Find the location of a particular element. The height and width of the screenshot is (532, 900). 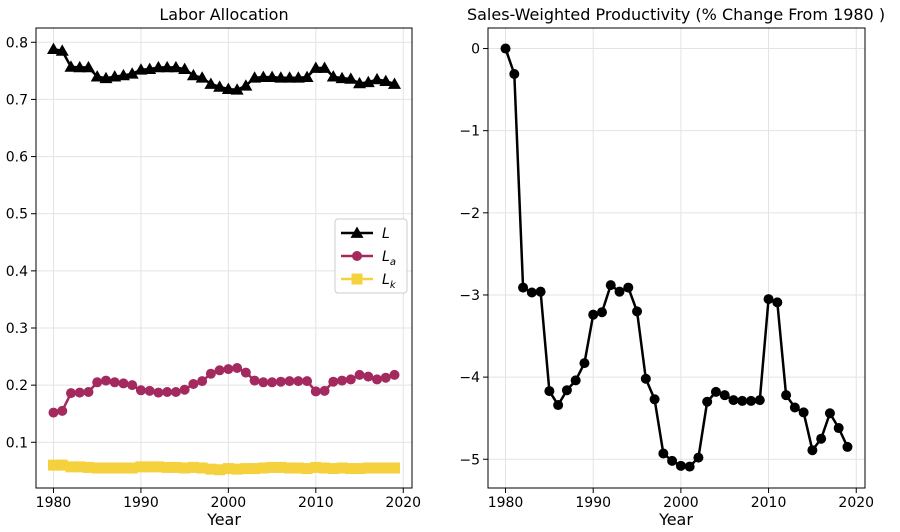

x-tick-label: 1980 is located at coordinates (506, 503).